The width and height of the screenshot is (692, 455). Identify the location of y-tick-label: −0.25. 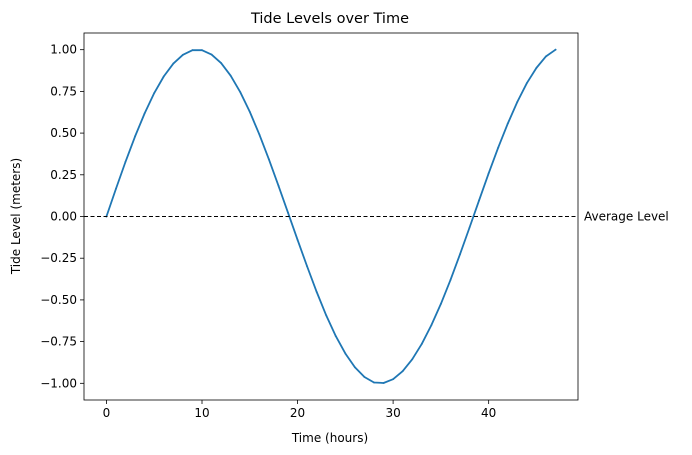
(58, 258).